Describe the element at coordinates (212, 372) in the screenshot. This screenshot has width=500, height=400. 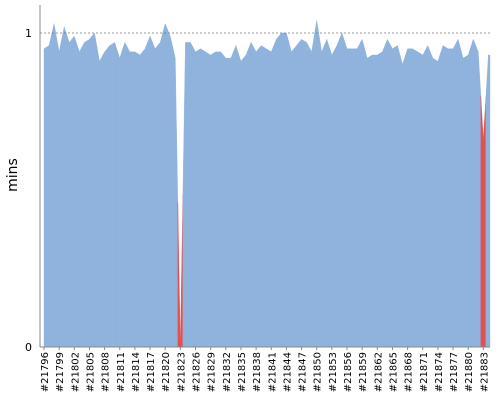
I see `x-tick-label: #21829` at that location.